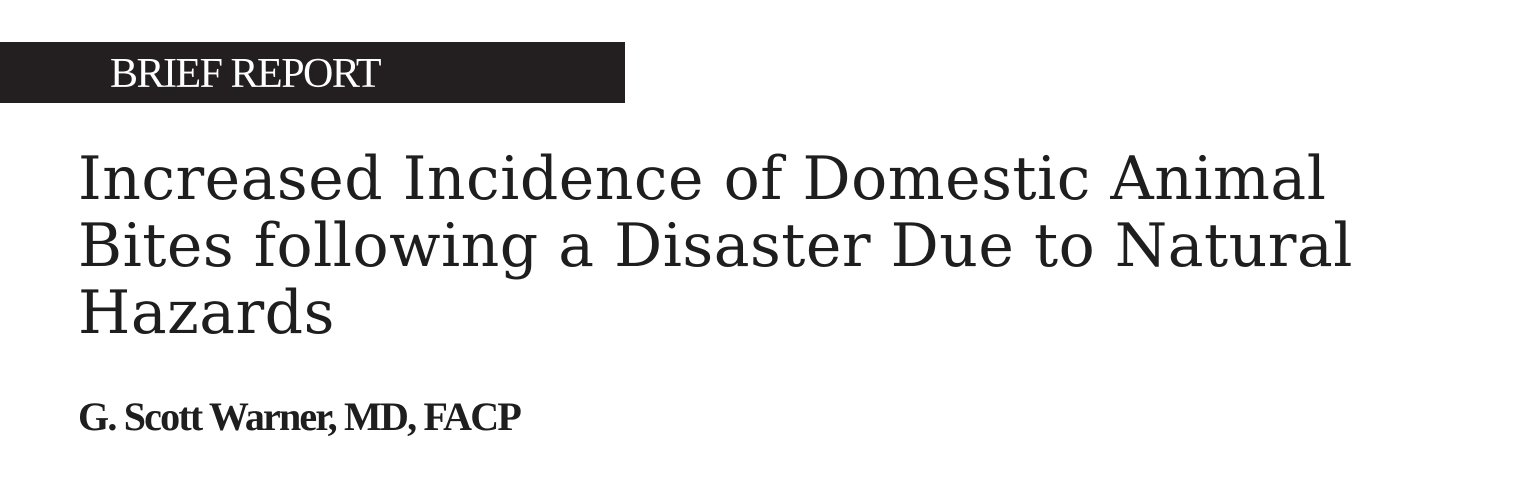  Describe the element at coordinates (300, 416) in the screenshot. I see `author-byline: G. Scott Warner, MD, FACP` at that location.